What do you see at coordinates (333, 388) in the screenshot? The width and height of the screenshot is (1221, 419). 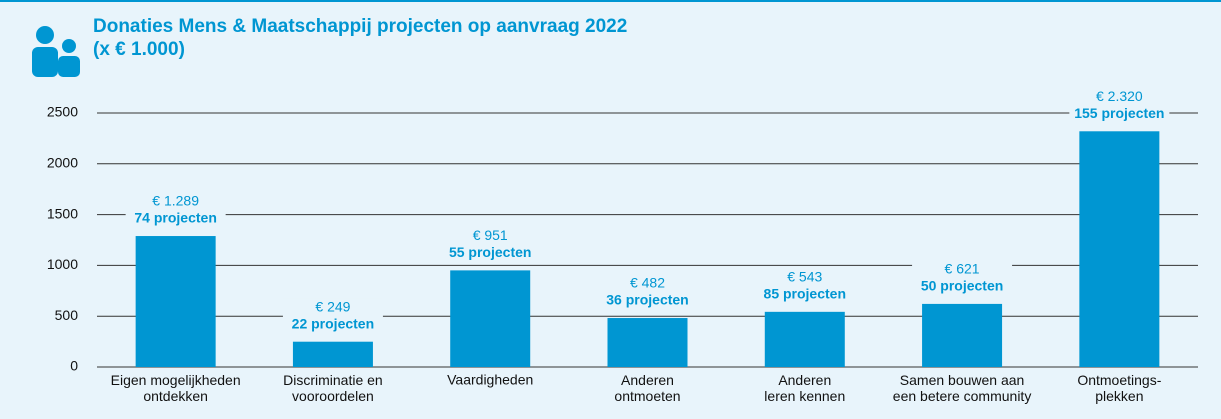 I see `x-tick-label: Discriminatie en vooroordelen` at bounding box center [333, 388].